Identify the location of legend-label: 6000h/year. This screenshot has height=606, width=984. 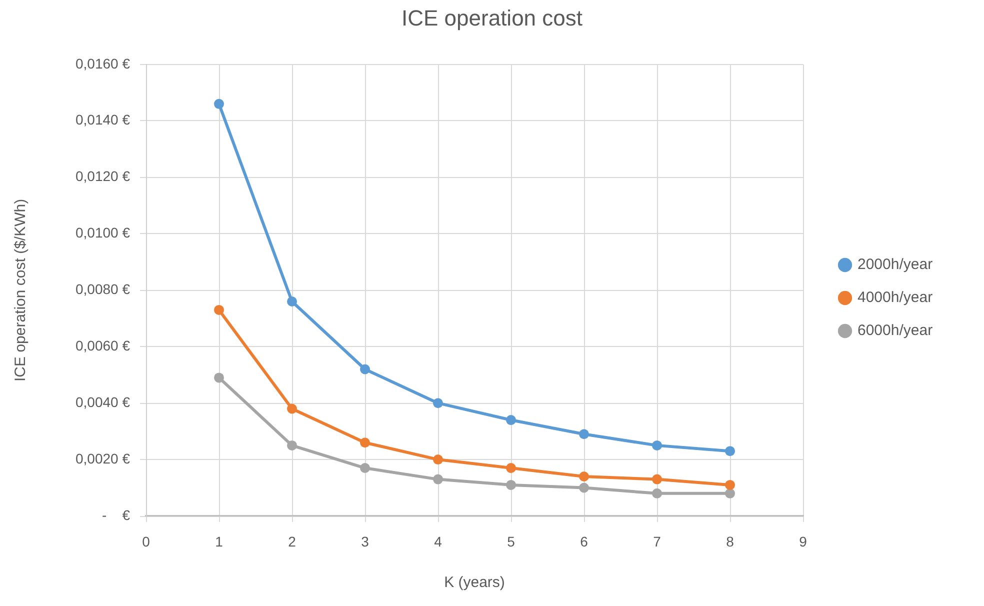
(895, 331).